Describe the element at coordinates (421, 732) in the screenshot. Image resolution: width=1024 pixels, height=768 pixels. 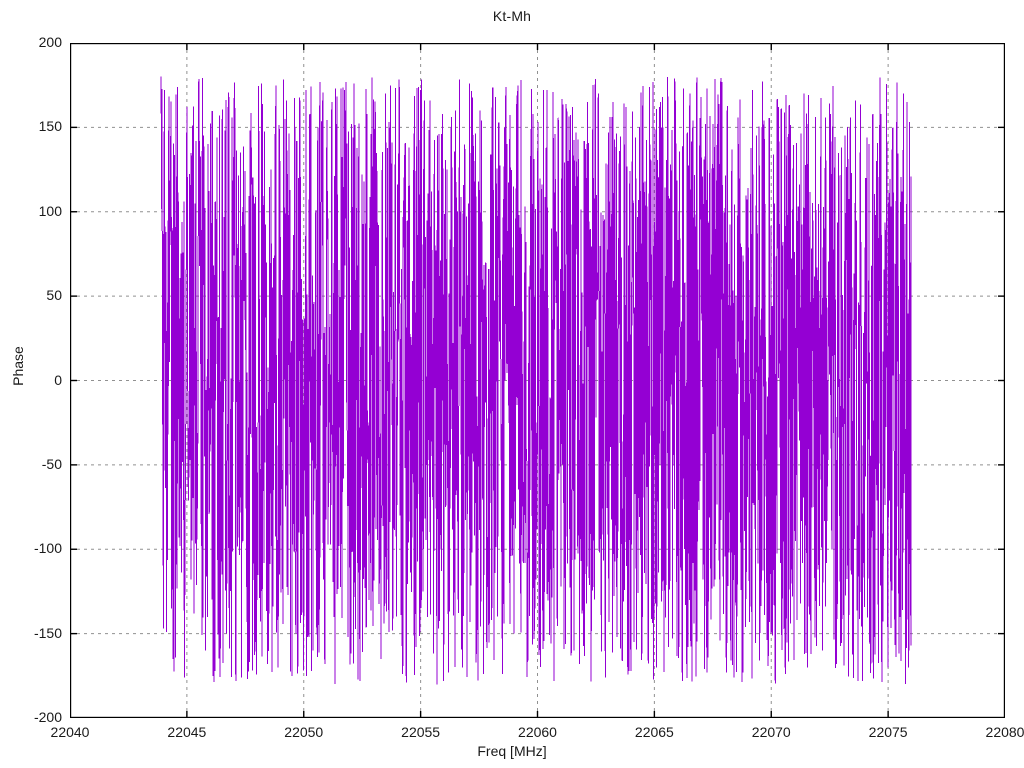
I see `x-tick-label: 22055` at that location.